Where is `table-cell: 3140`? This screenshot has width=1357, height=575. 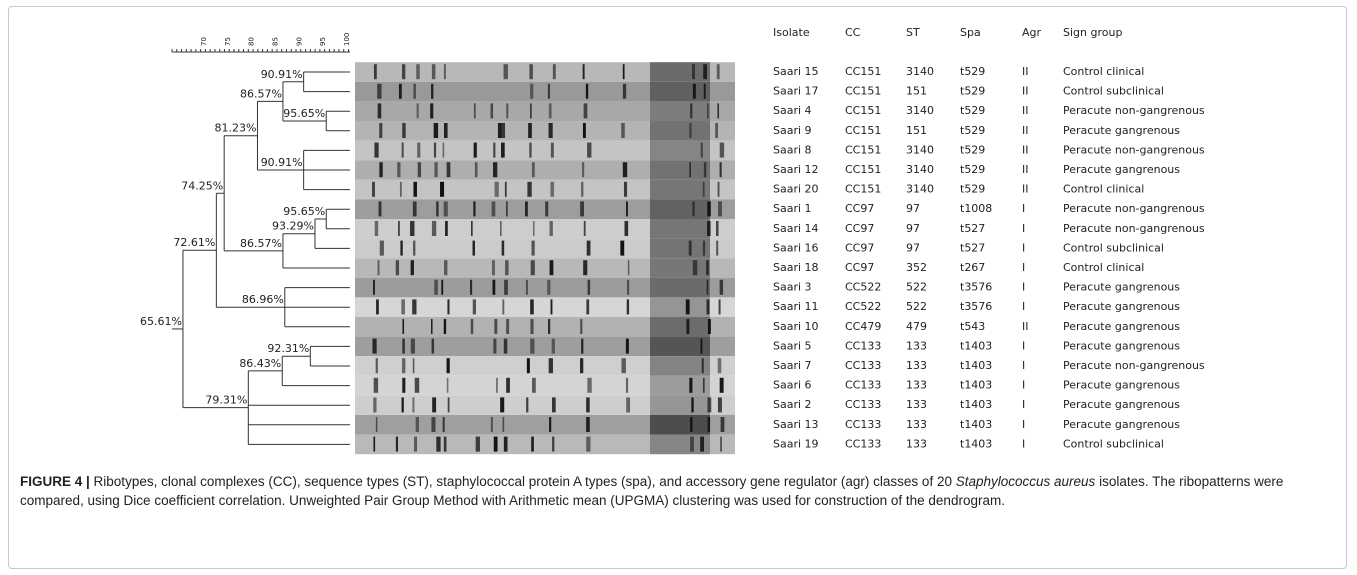
table-cell: 3140 is located at coordinates (920, 149).